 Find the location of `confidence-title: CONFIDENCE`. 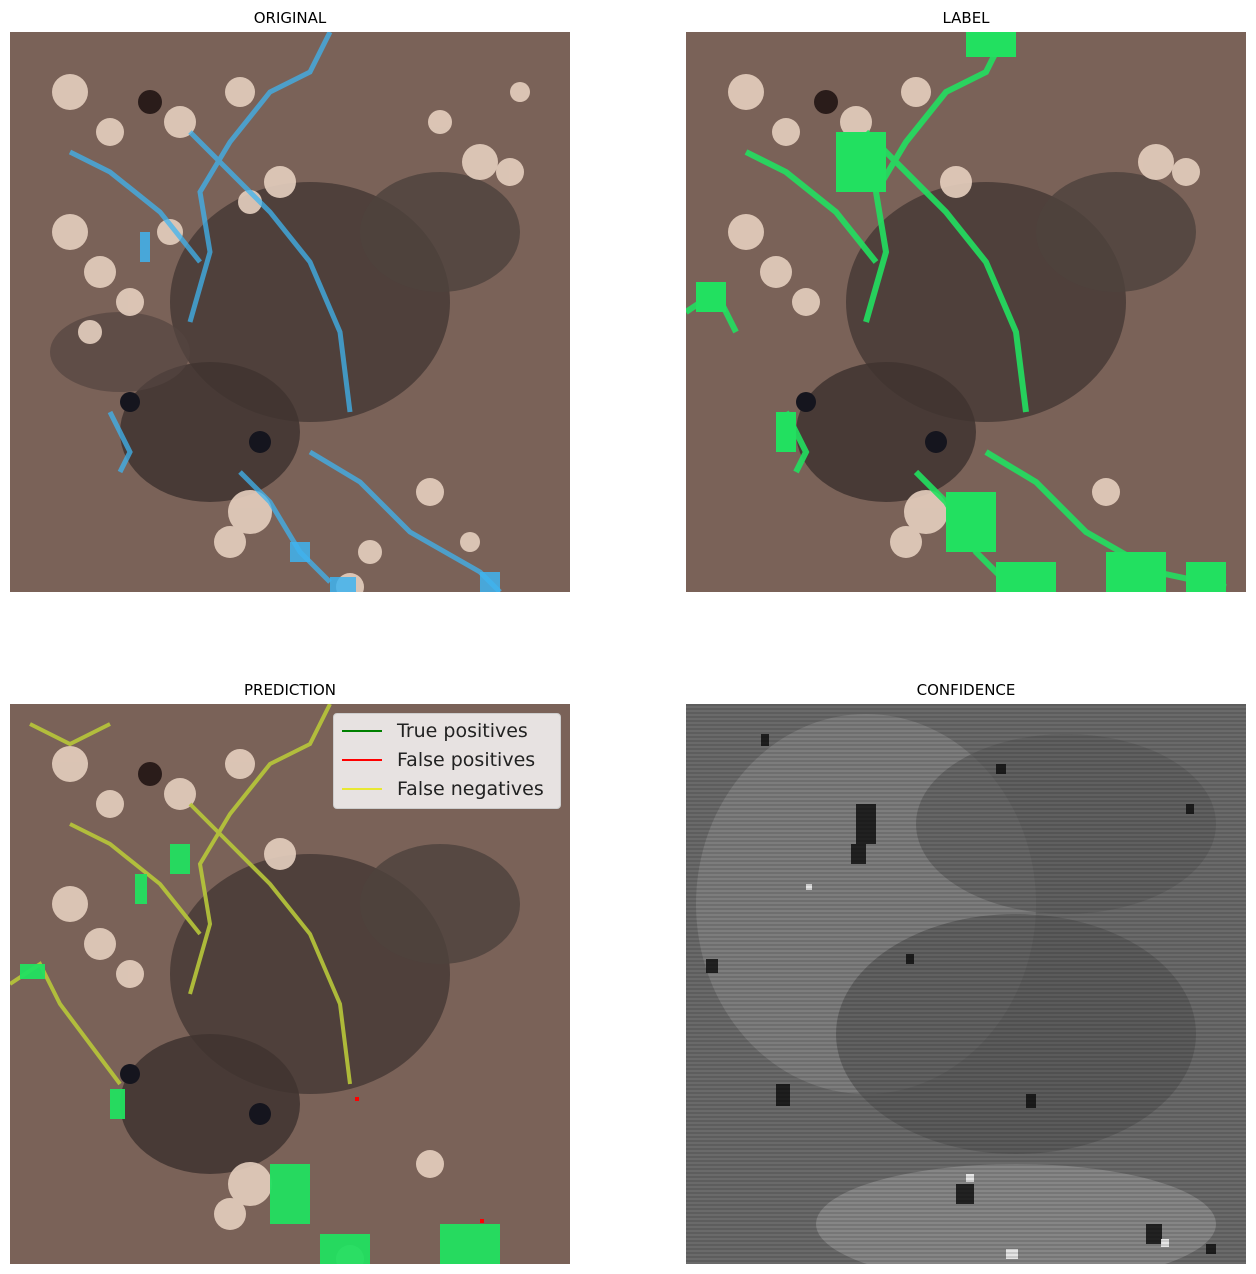

confidence-title: CONFIDENCE is located at coordinates (966, 690).